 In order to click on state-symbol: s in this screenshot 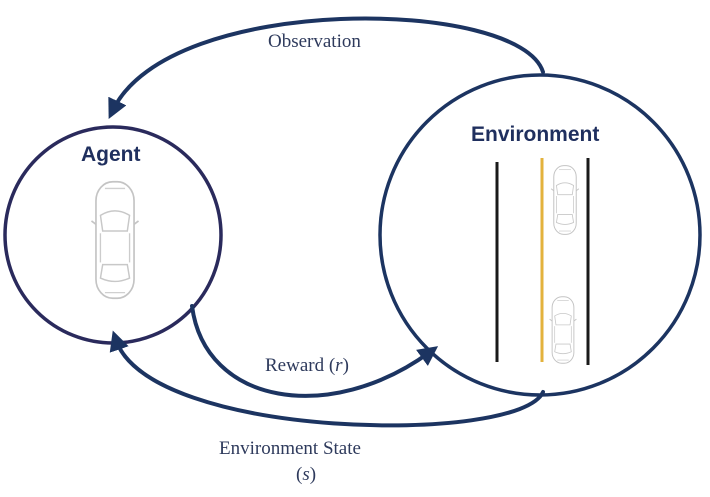, I will do `click(306, 474)`.